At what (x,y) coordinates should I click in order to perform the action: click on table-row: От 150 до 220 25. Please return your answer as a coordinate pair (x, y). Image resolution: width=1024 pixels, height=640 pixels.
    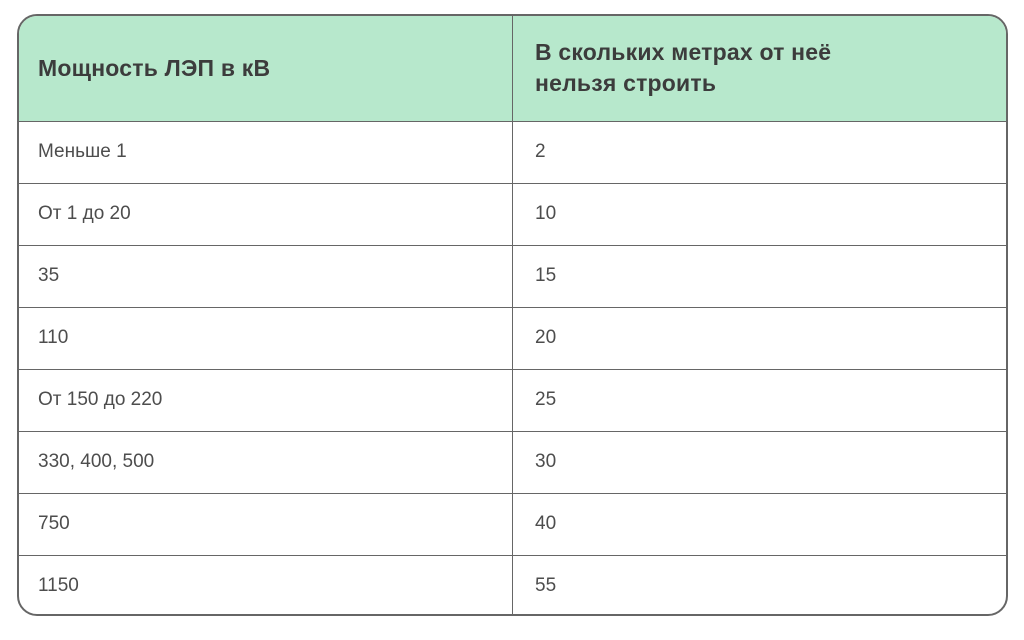
    Looking at the image, I should click on (512, 399).